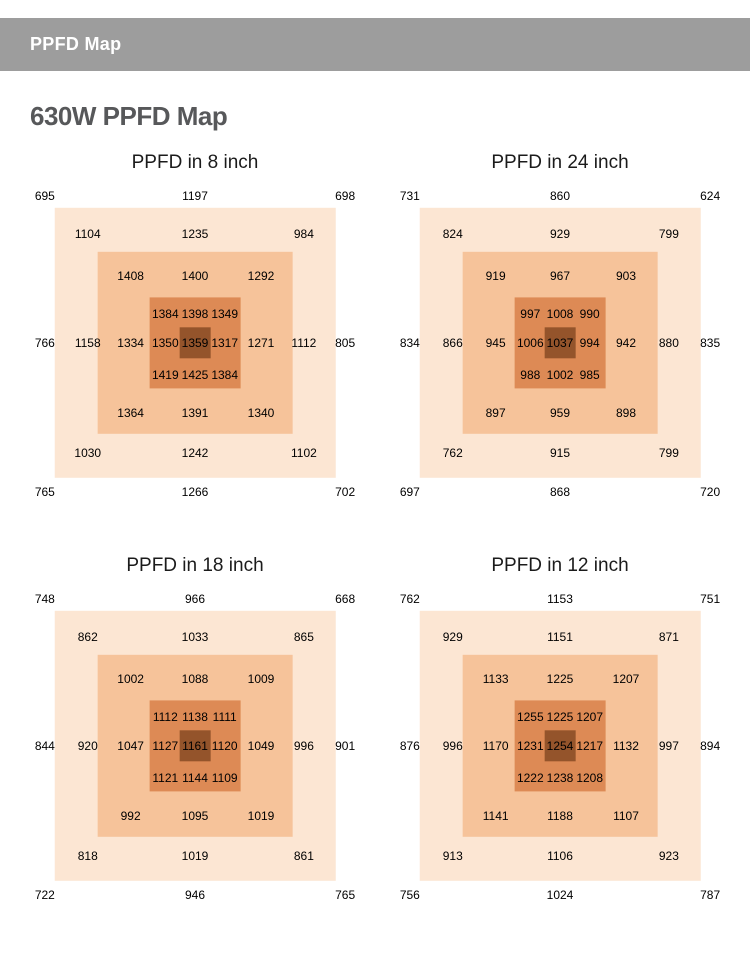  Describe the element at coordinates (530, 343) in the screenshot. I see `ppfd-value: 1006` at that location.